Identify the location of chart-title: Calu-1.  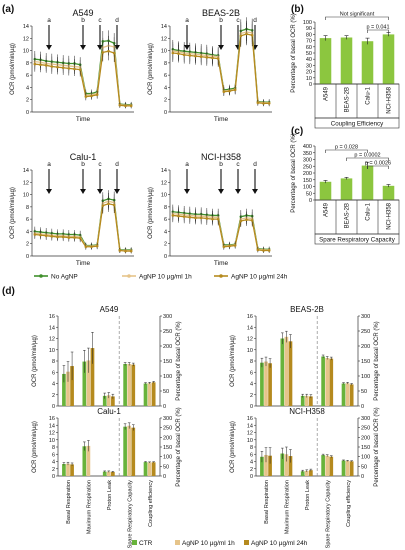
(109, 411).